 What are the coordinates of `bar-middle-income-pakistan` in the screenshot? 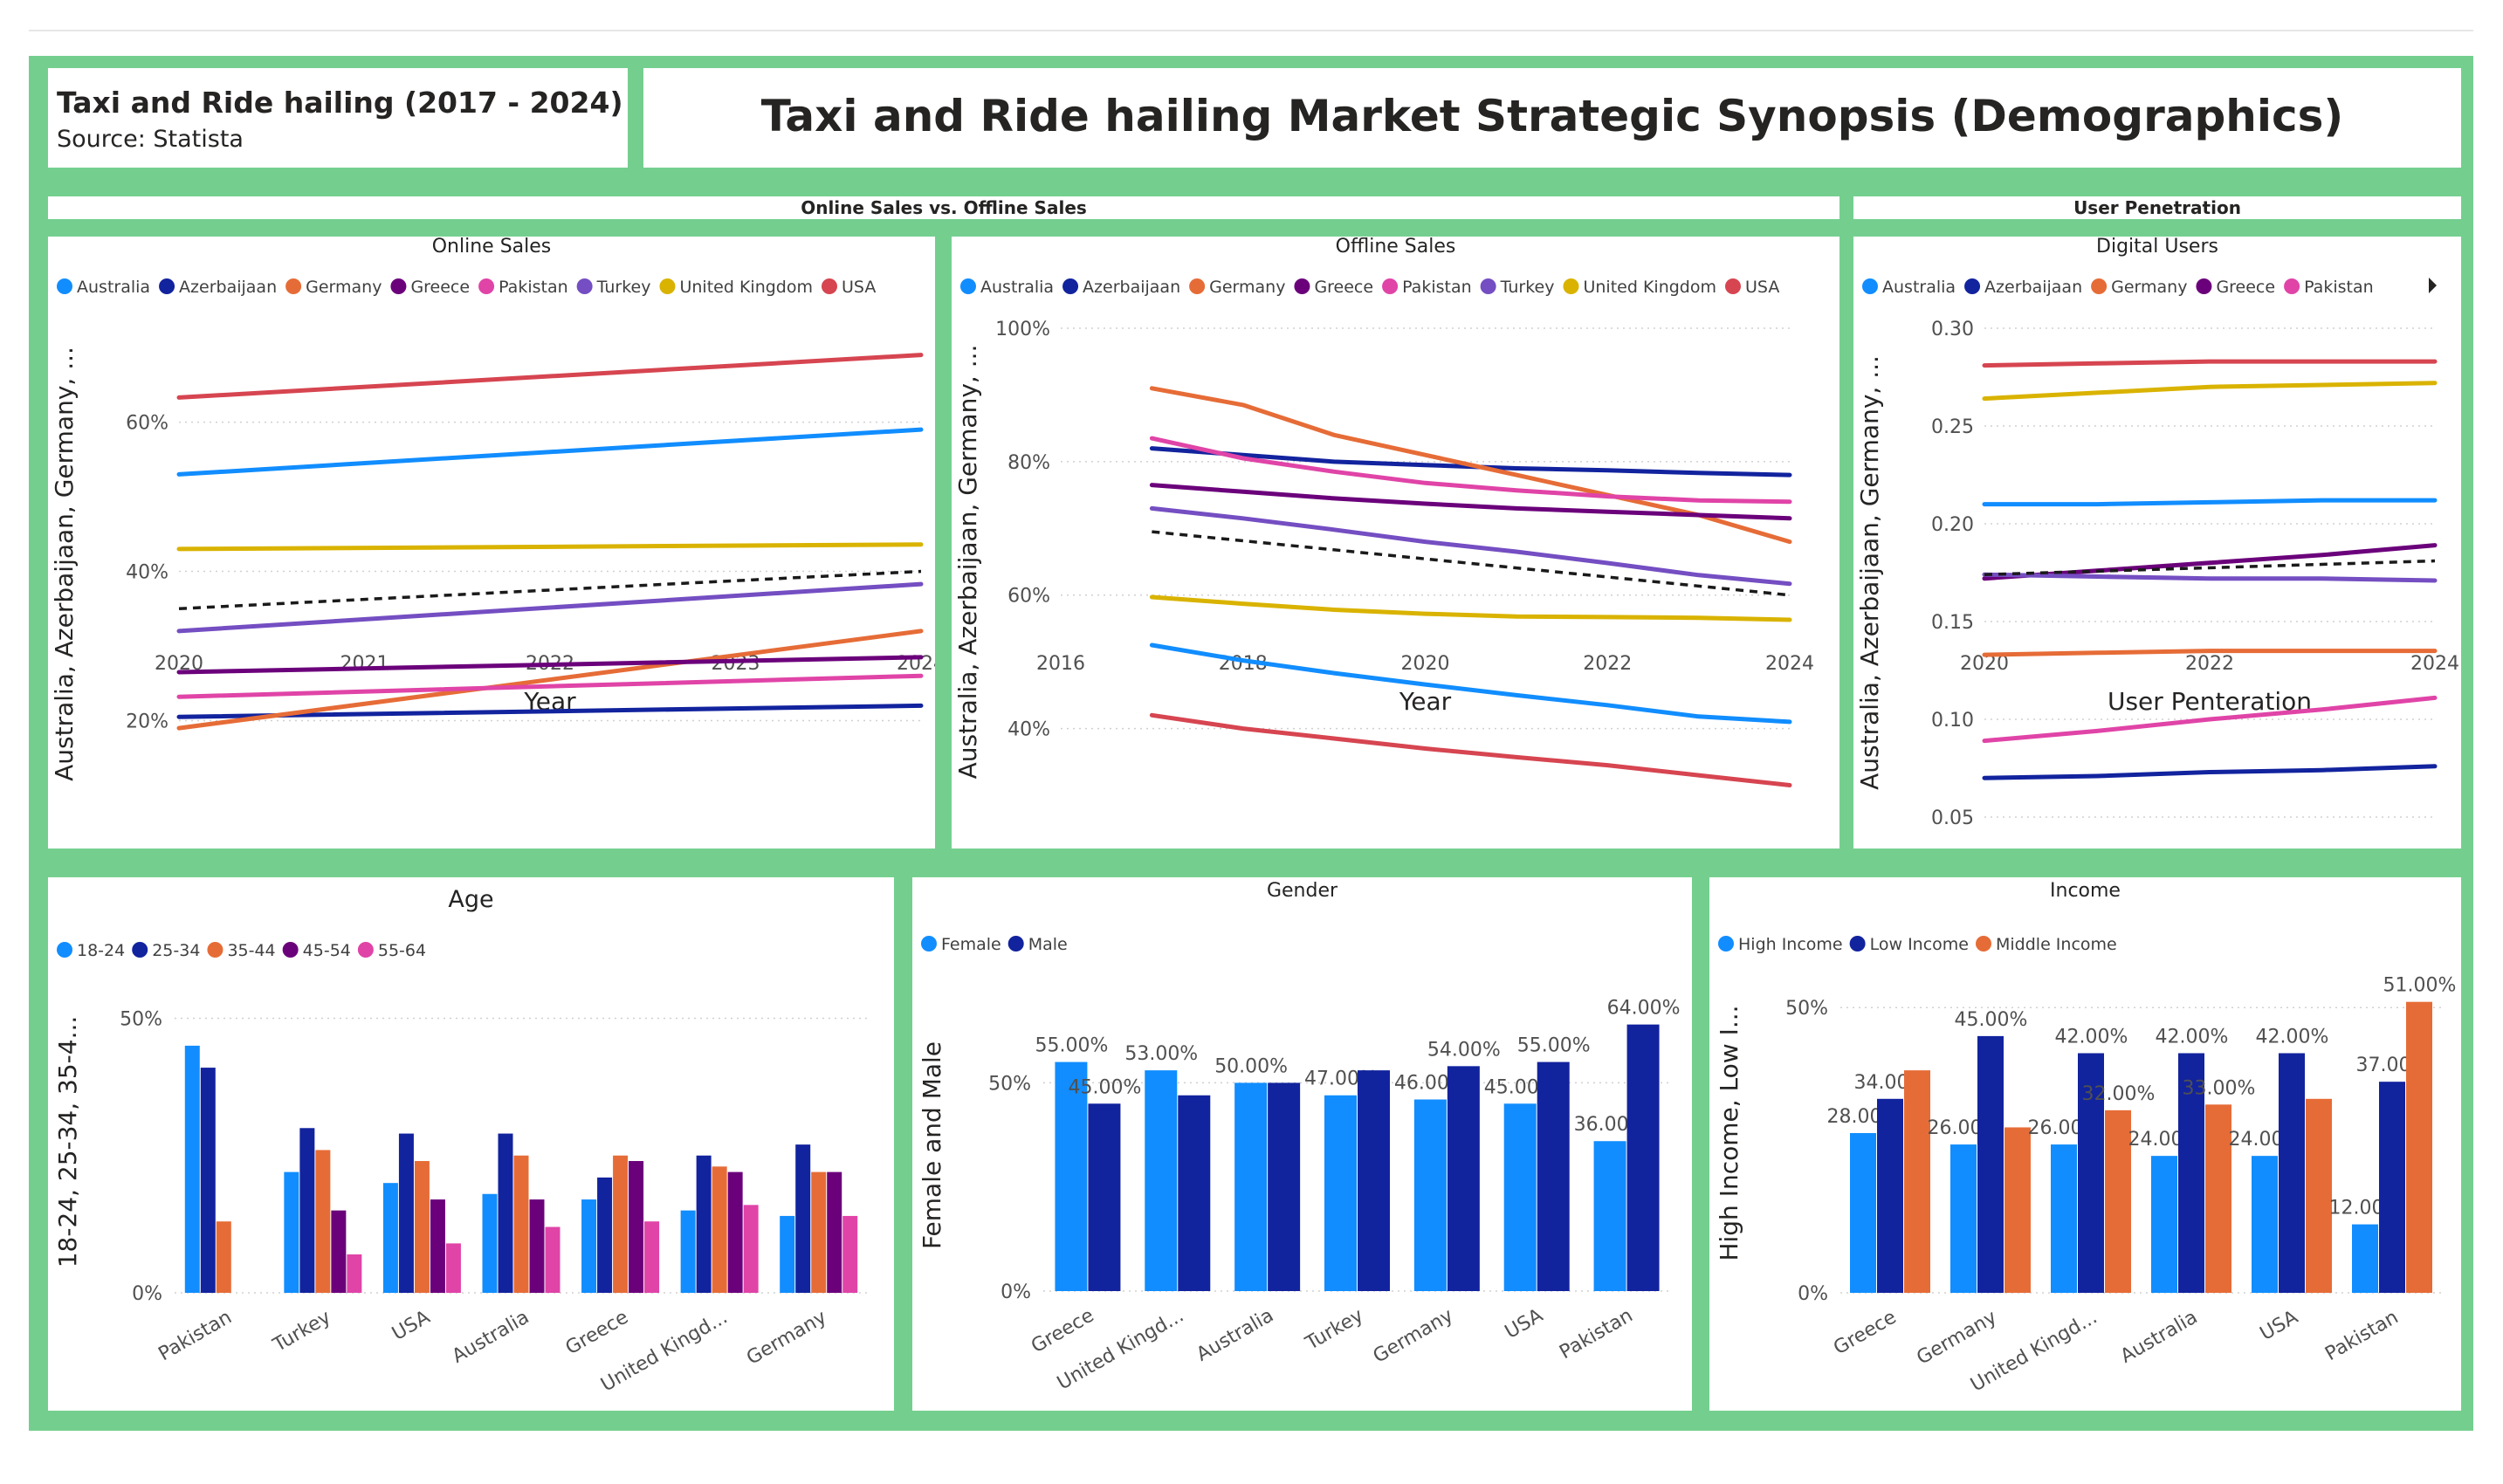 It's located at (2419, 1147).